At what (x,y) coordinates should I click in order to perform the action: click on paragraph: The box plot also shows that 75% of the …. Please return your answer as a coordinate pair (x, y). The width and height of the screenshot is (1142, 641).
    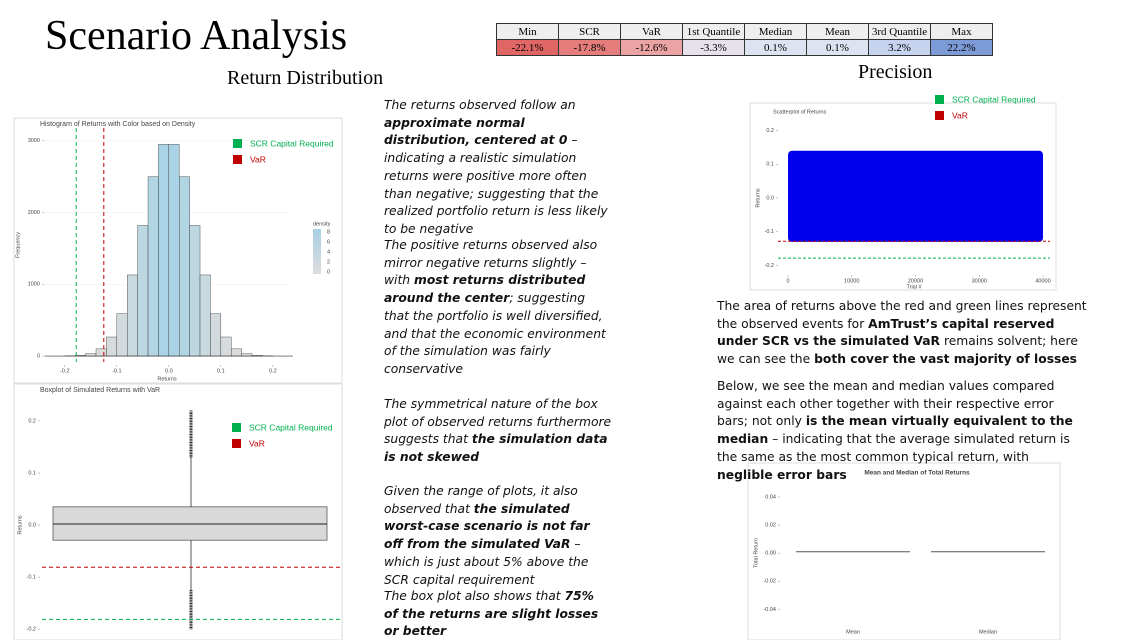
    Looking at the image, I should click on (498, 614).